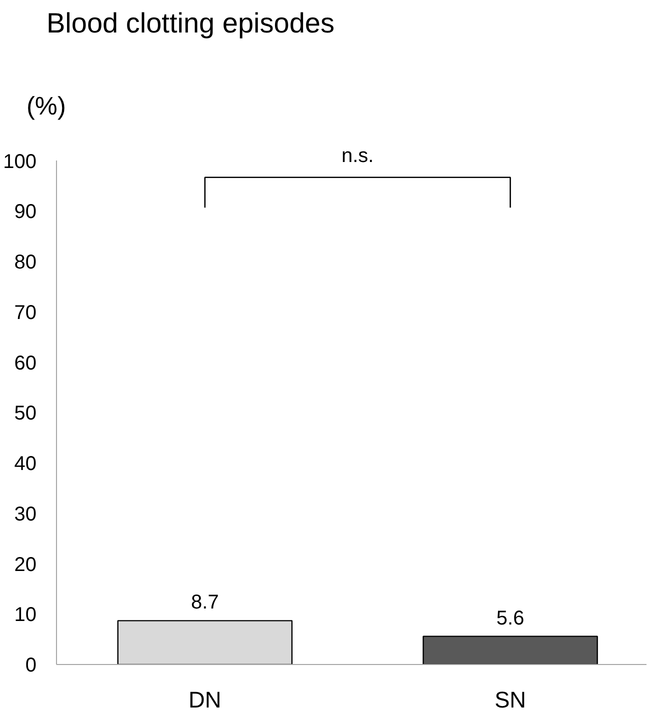 The image size is (662, 719). Describe the element at coordinates (25, 363) in the screenshot. I see `y-tick-label: 60` at that location.